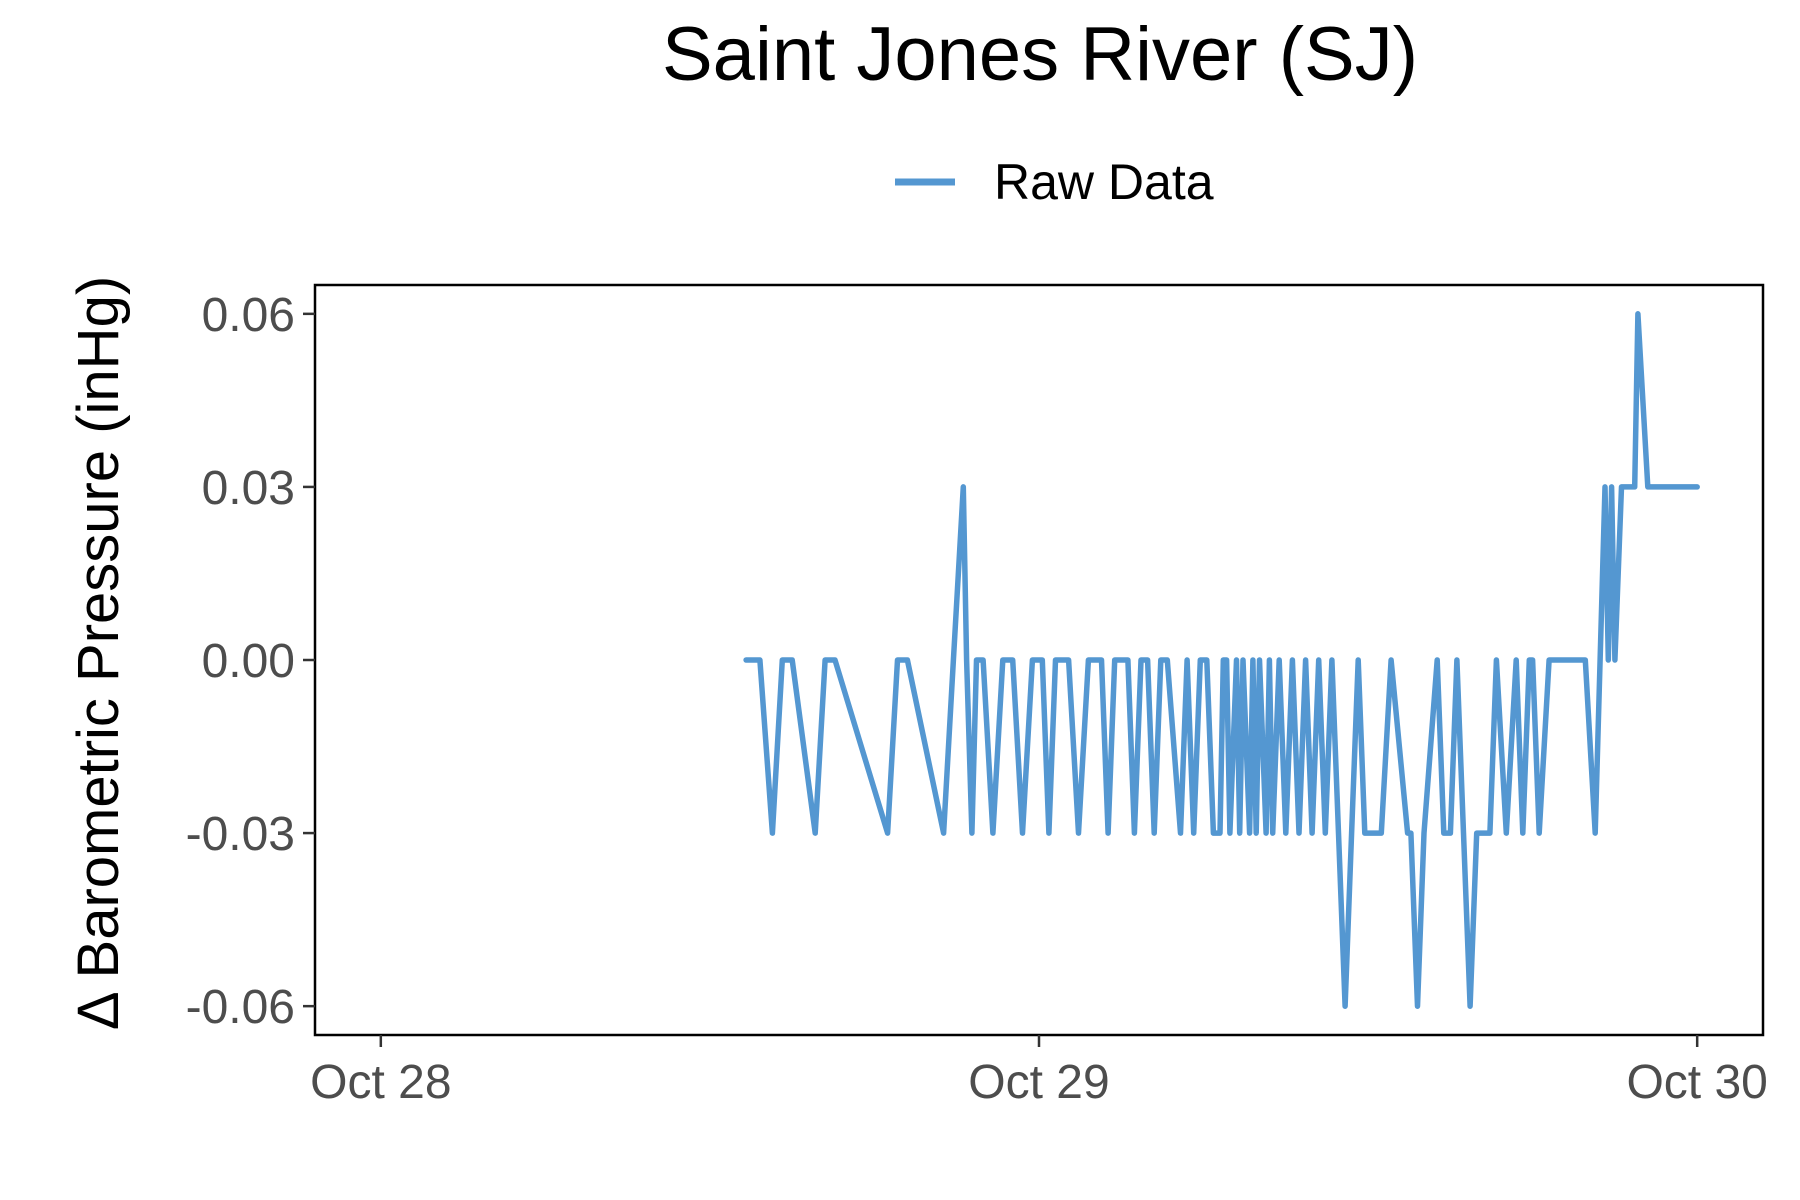 Image resolution: width=1800 pixels, height=1200 pixels. What do you see at coordinates (248, 315) in the screenshot?
I see `y-tick-label: 0.06` at bounding box center [248, 315].